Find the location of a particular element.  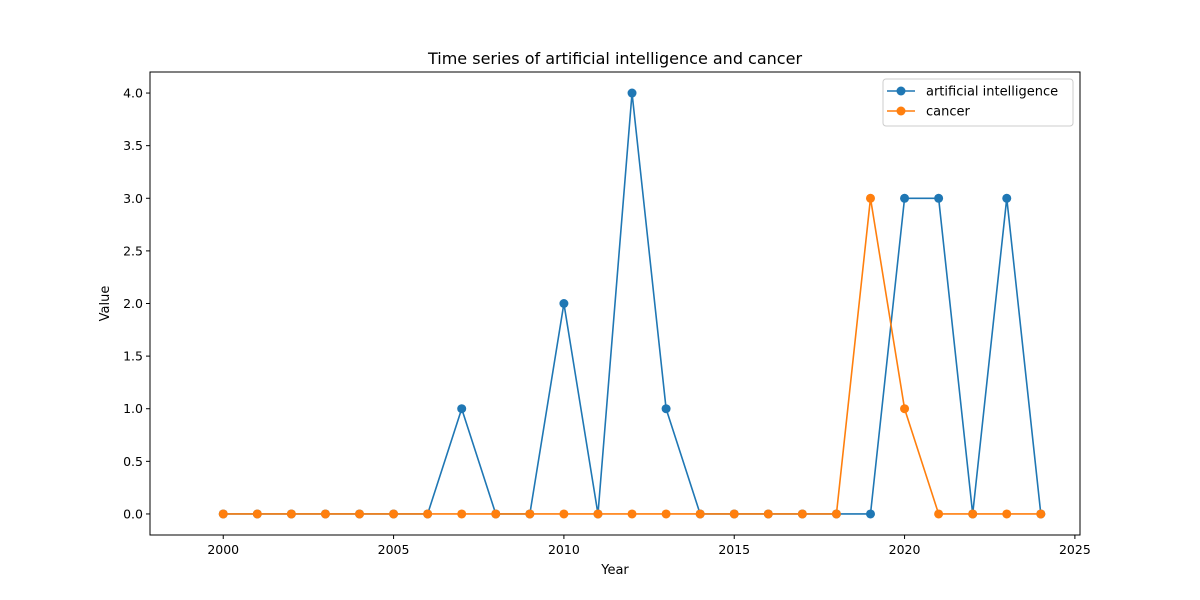

y-tick-label: 0.5 is located at coordinates (133, 461).